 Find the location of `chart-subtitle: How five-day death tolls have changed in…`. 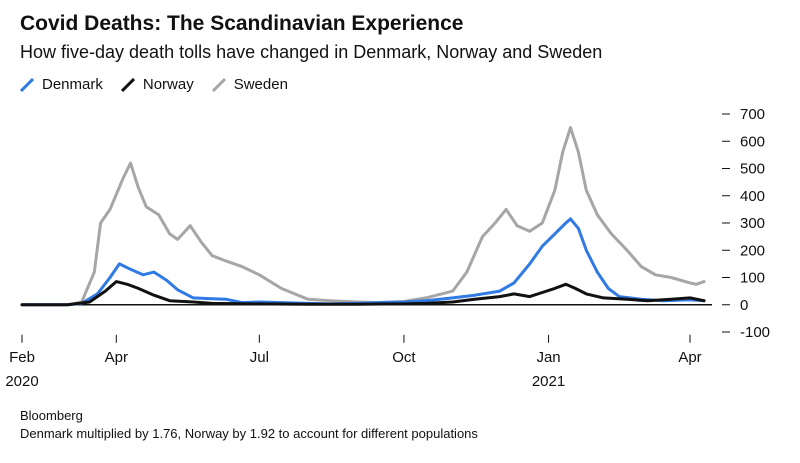

chart-subtitle: How five-day death tolls have changed in… is located at coordinates (311, 52).